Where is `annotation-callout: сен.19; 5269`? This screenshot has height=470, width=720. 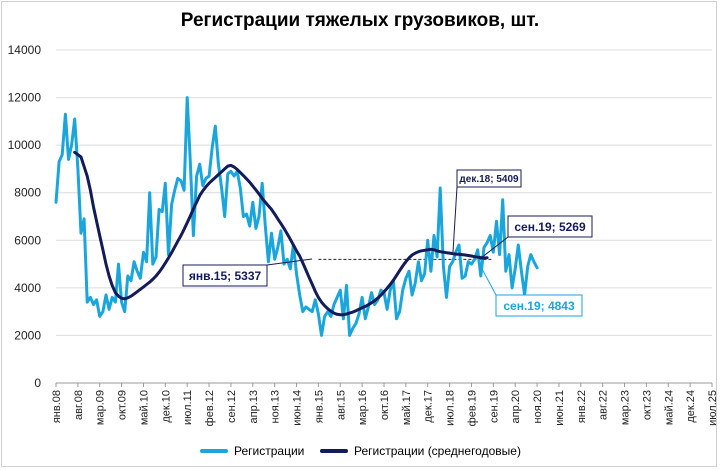
annotation-callout: сен.19; 5269 is located at coordinates (536, 237).